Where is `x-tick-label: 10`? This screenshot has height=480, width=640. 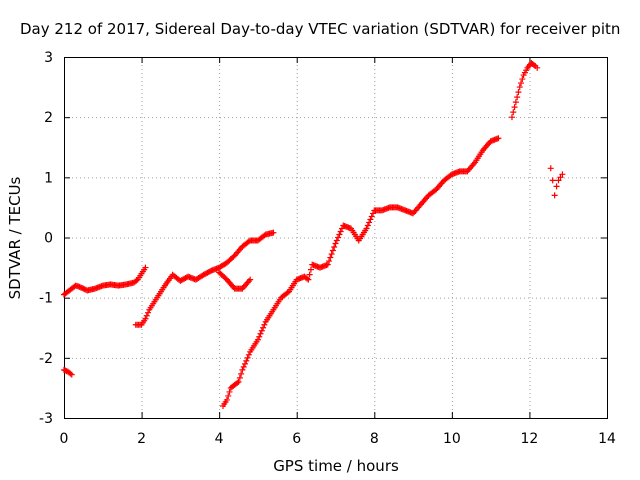 x-tick-label: 10 is located at coordinates (452, 439).